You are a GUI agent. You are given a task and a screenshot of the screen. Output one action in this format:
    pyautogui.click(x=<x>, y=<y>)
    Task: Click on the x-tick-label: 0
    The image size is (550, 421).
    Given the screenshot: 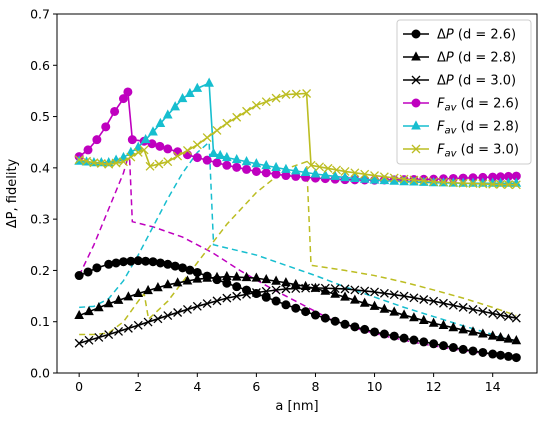 What is the action you would take?
    pyautogui.click(x=79, y=386)
    